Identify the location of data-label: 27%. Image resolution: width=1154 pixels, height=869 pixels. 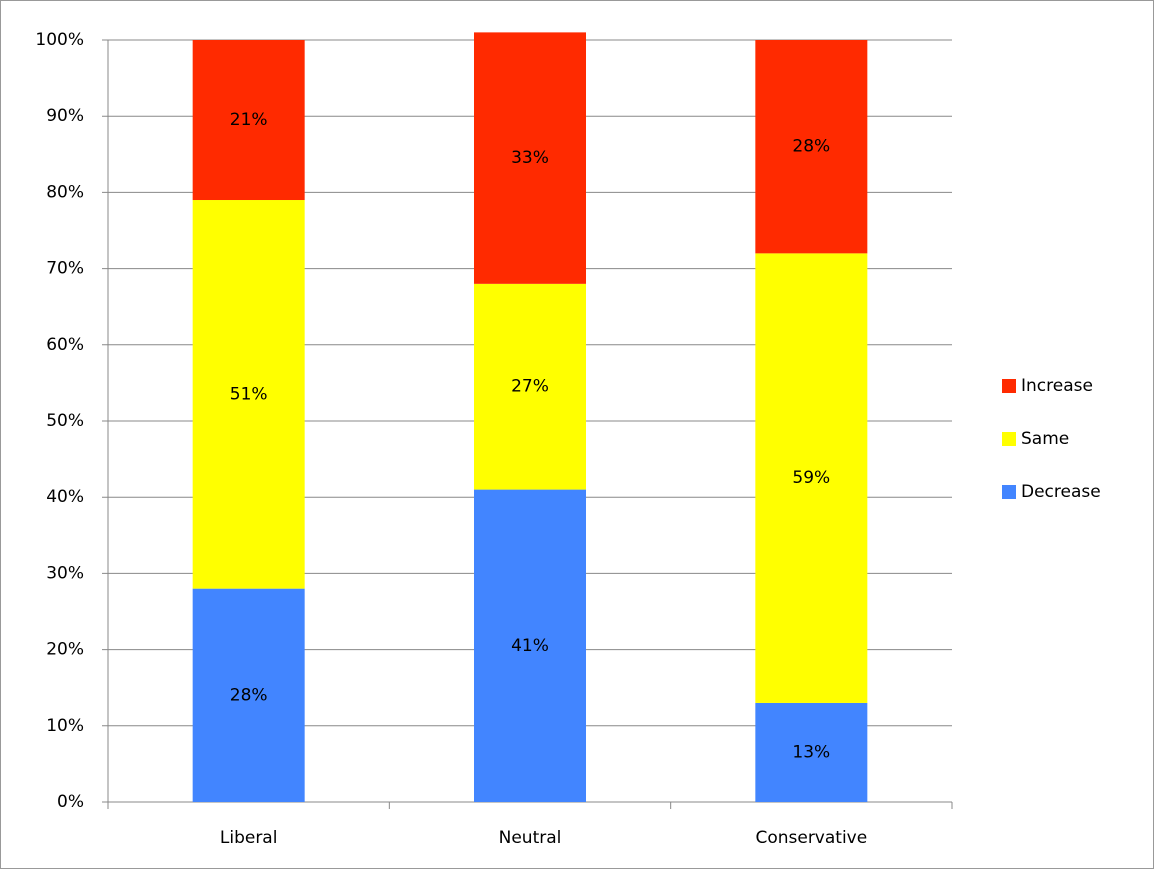
(530, 387).